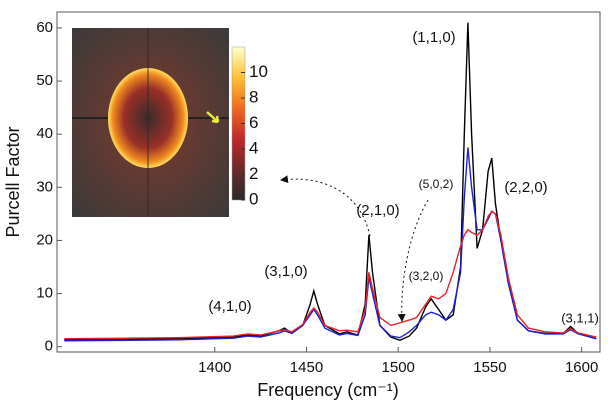 The height and width of the screenshot is (403, 608). Describe the element at coordinates (433, 37) in the screenshot. I see `annotation: (1,1,0)` at that location.